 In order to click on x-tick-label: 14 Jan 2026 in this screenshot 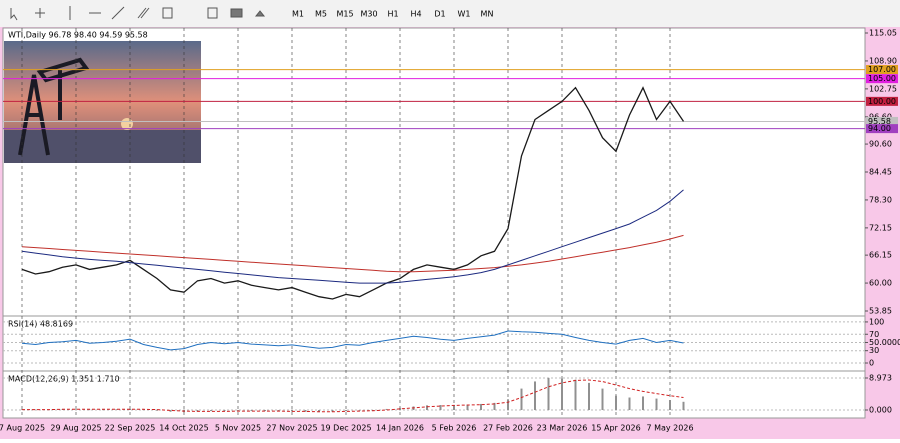, I will do `click(400, 428)`.